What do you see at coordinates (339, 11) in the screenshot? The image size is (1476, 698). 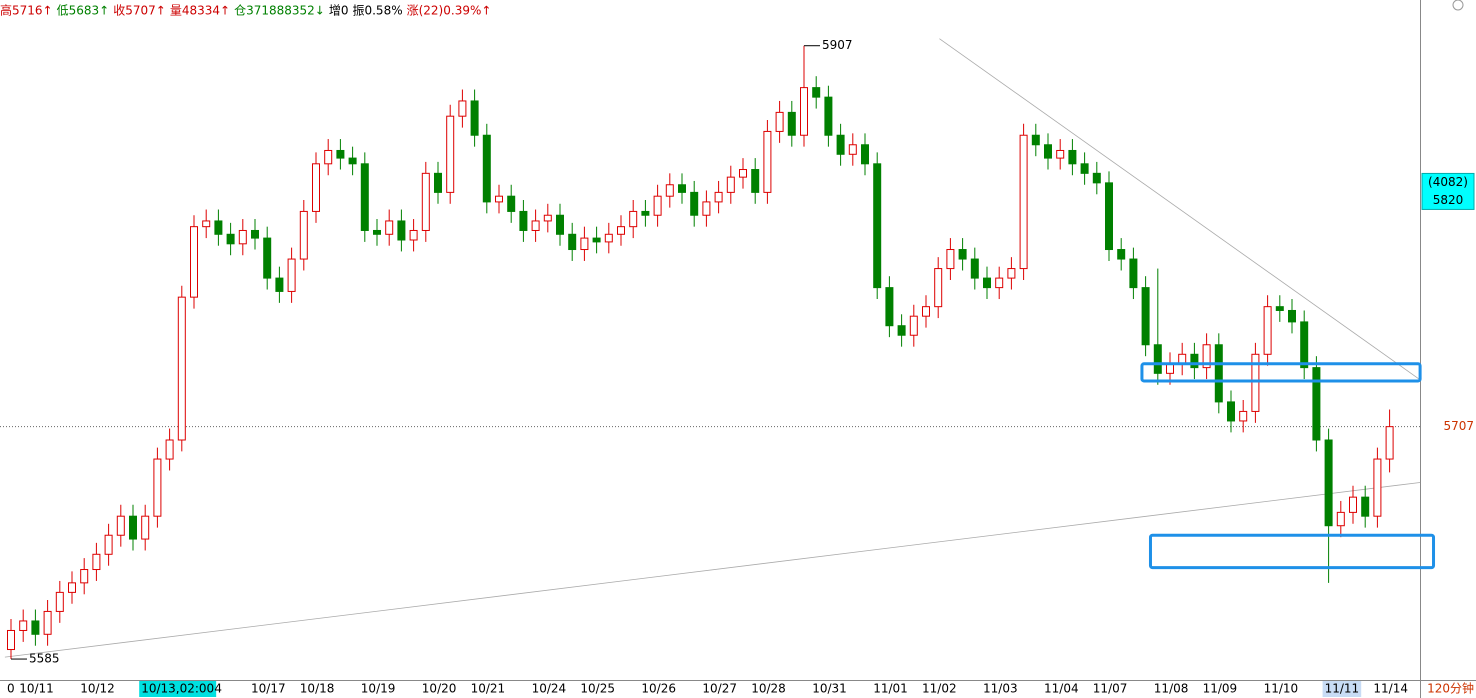 I see `header-item: 增0` at bounding box center [339, 11].